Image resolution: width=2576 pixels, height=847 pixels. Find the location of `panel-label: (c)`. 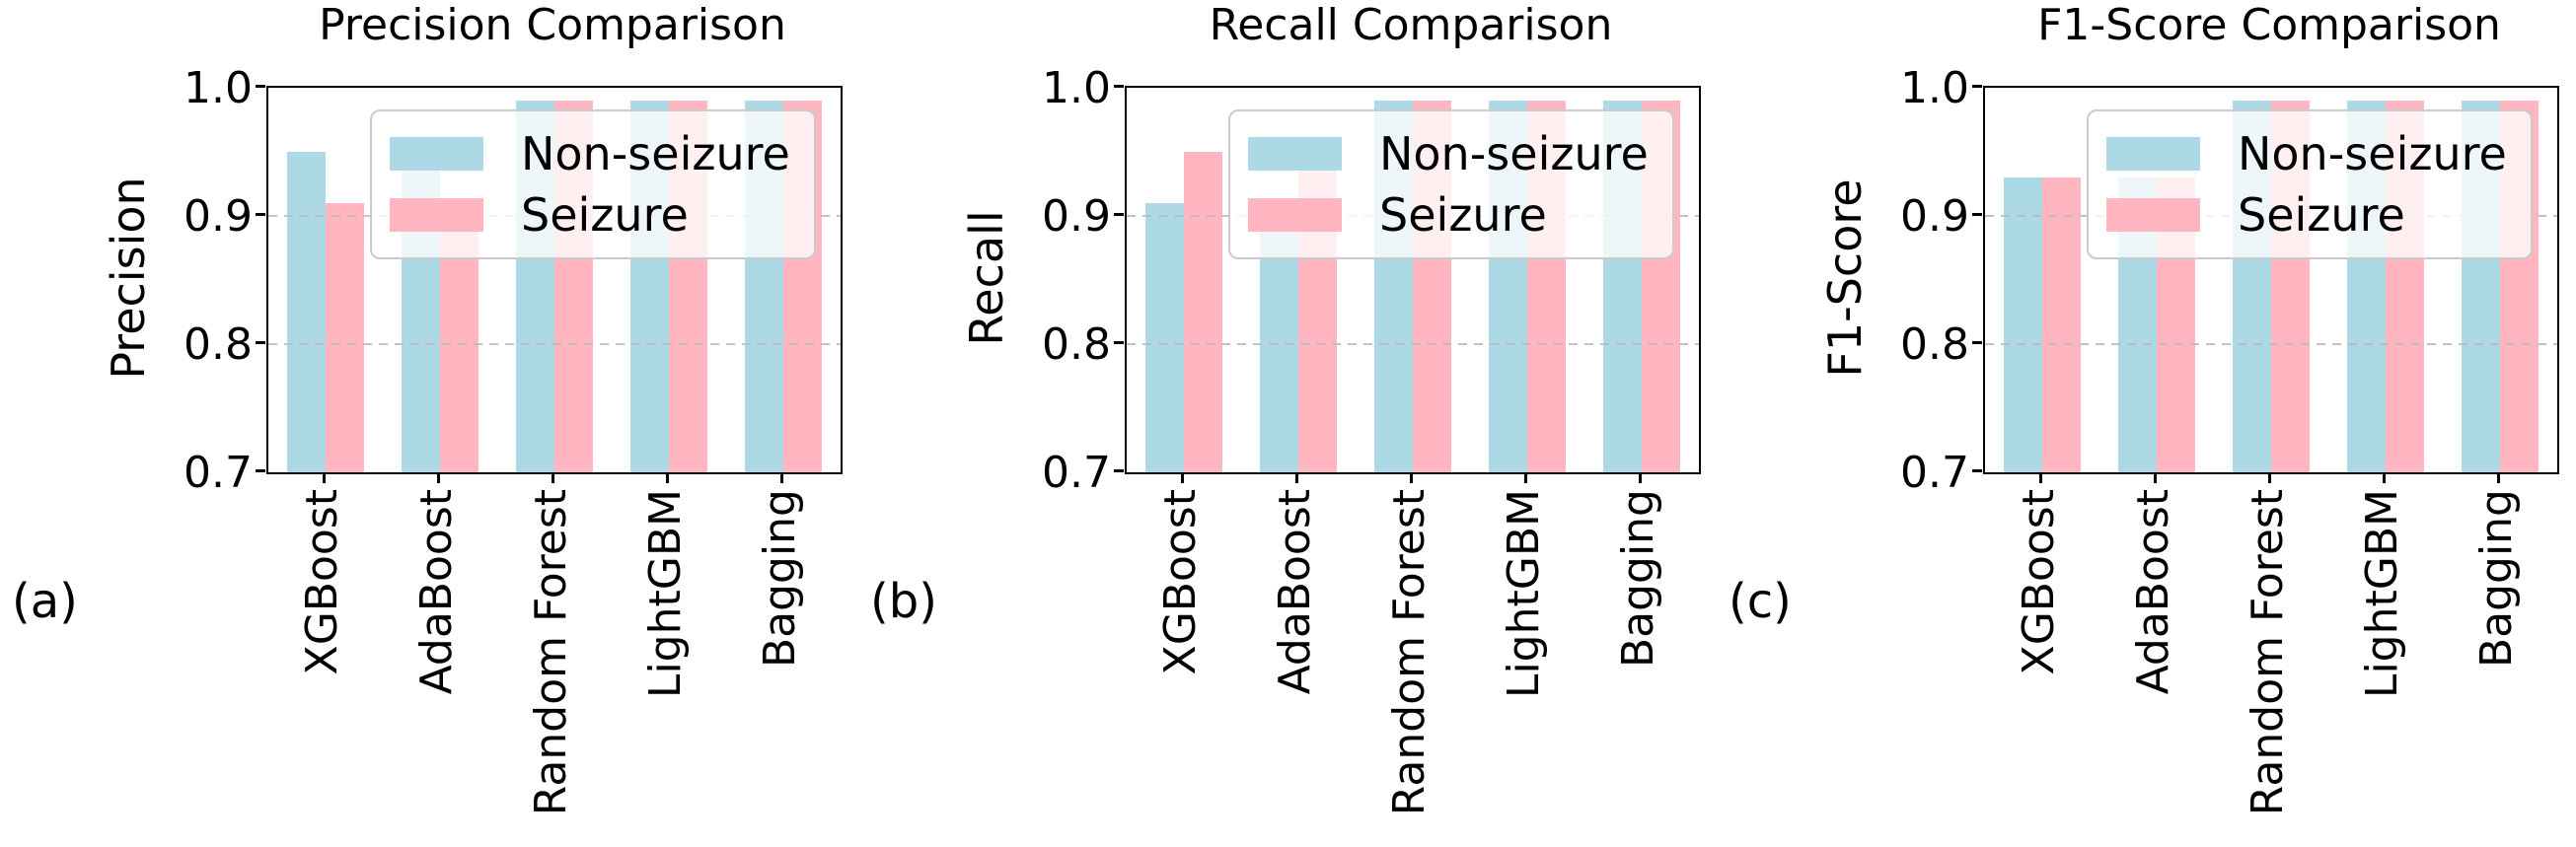

panel-label: (c) is located at coordinates (1760, 601).